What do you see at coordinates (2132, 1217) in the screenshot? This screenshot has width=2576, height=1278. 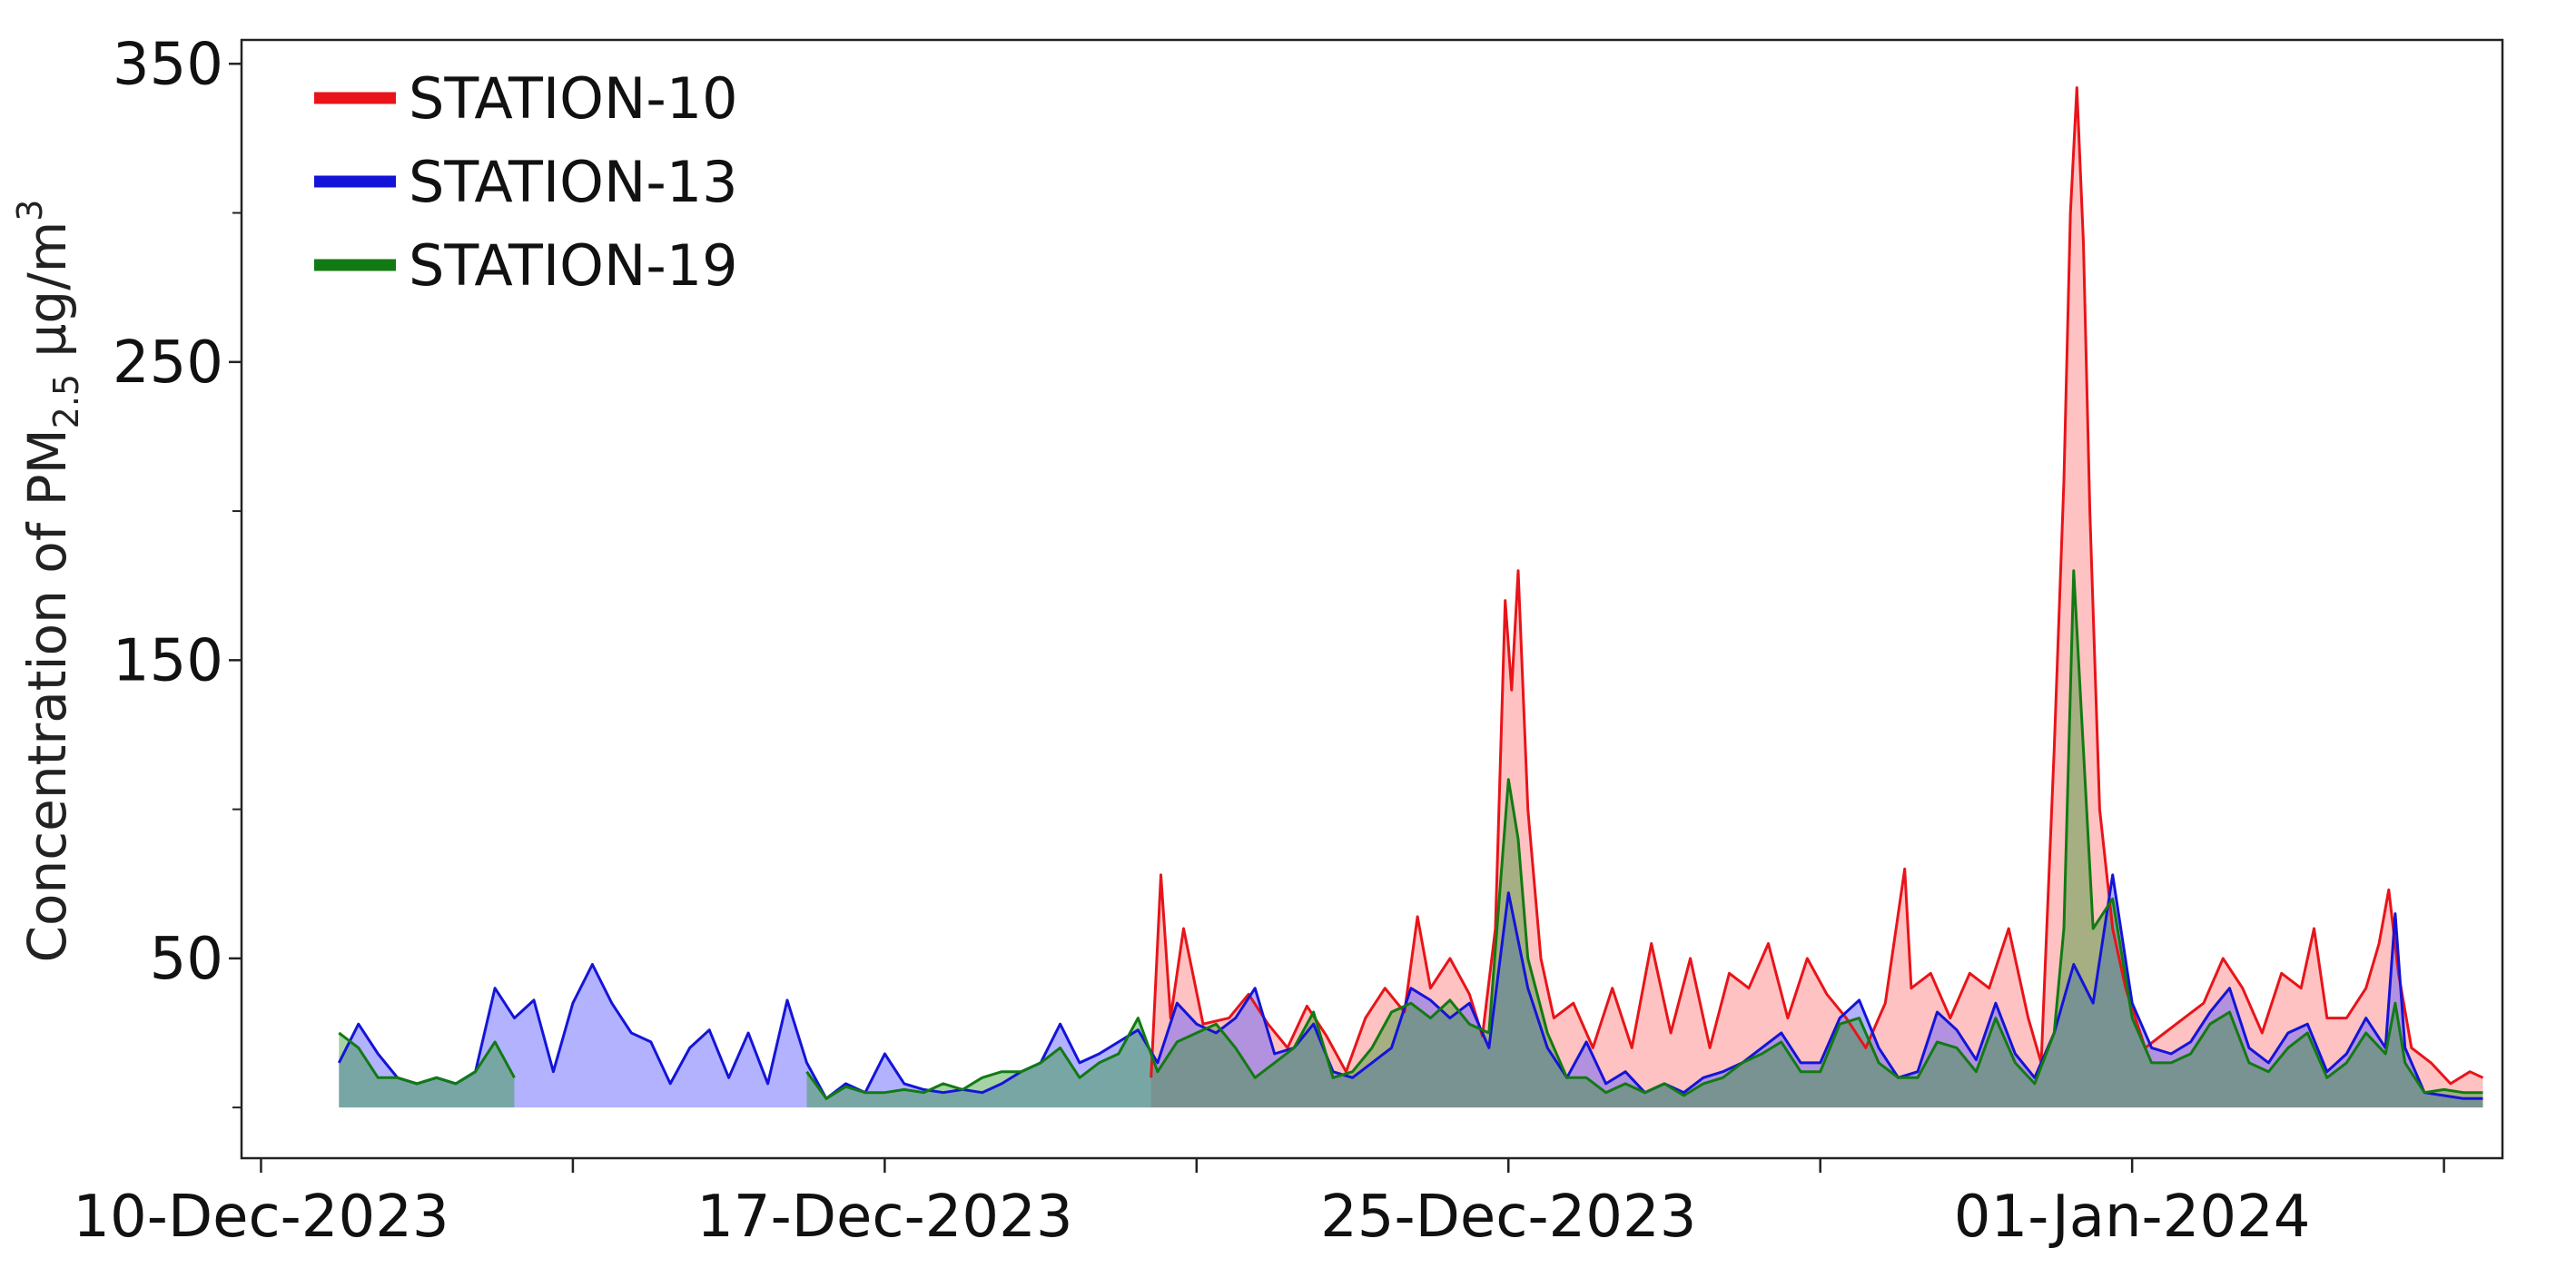 I see `x-tick-label-7: 01-Jan-2024` at bounding box center [2132, 1217].